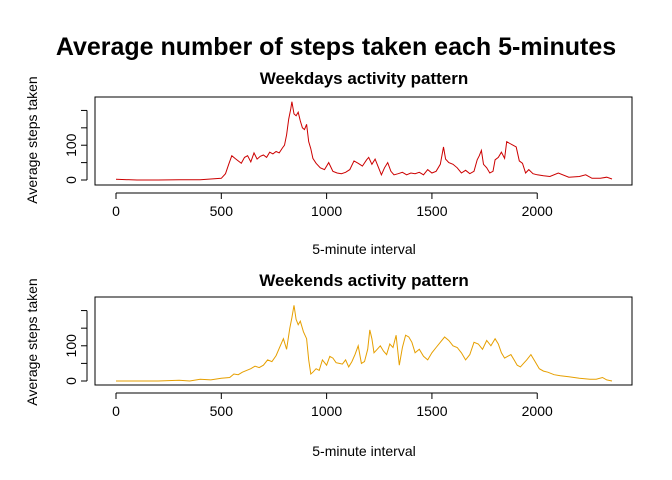 This screenshot has width=672, height=480. I want to click on weekdays-series-line, so click(364, 141).